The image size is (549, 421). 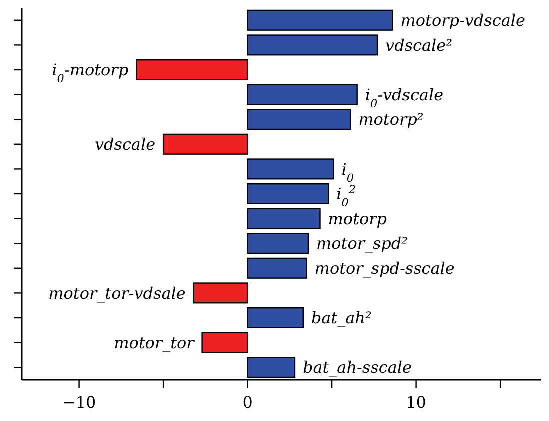 I want to click on y-tick-label: motorp-vdscale, so click(x=463, y=20).